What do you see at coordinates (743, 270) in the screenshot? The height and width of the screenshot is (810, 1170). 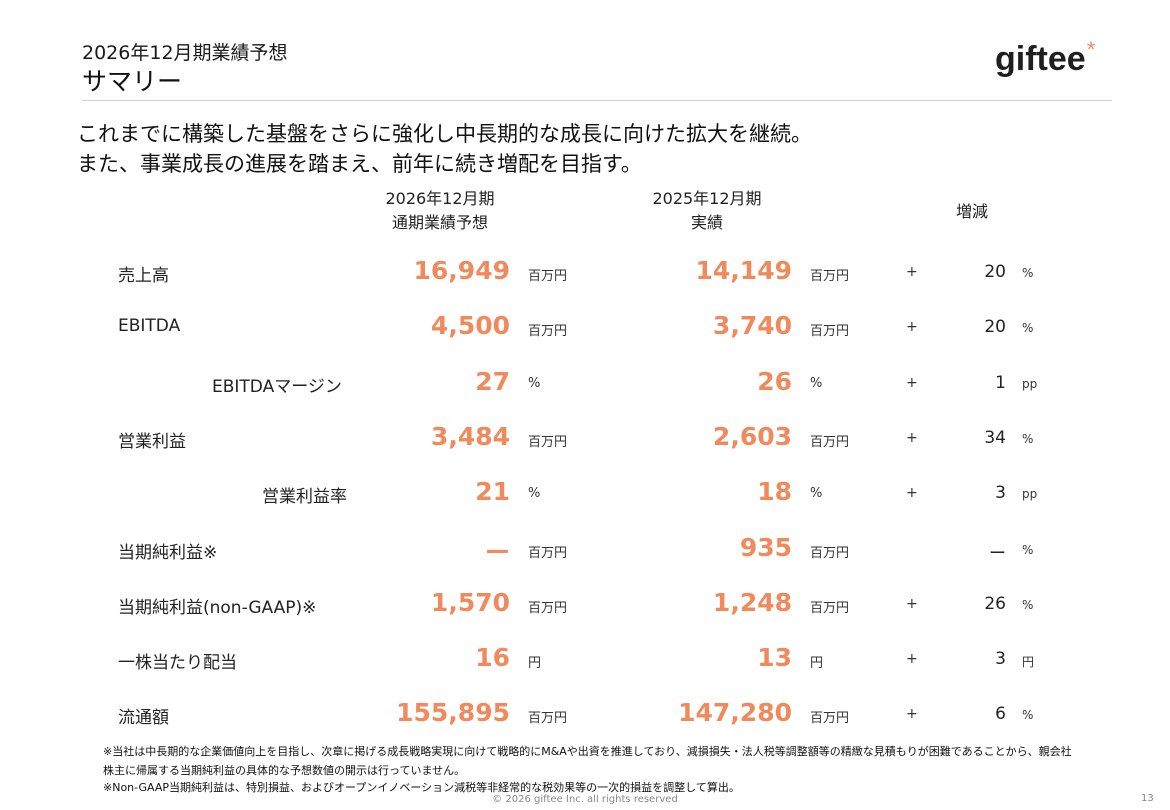 I see `actual-value: 14,149` at bounding box center [743, 270].